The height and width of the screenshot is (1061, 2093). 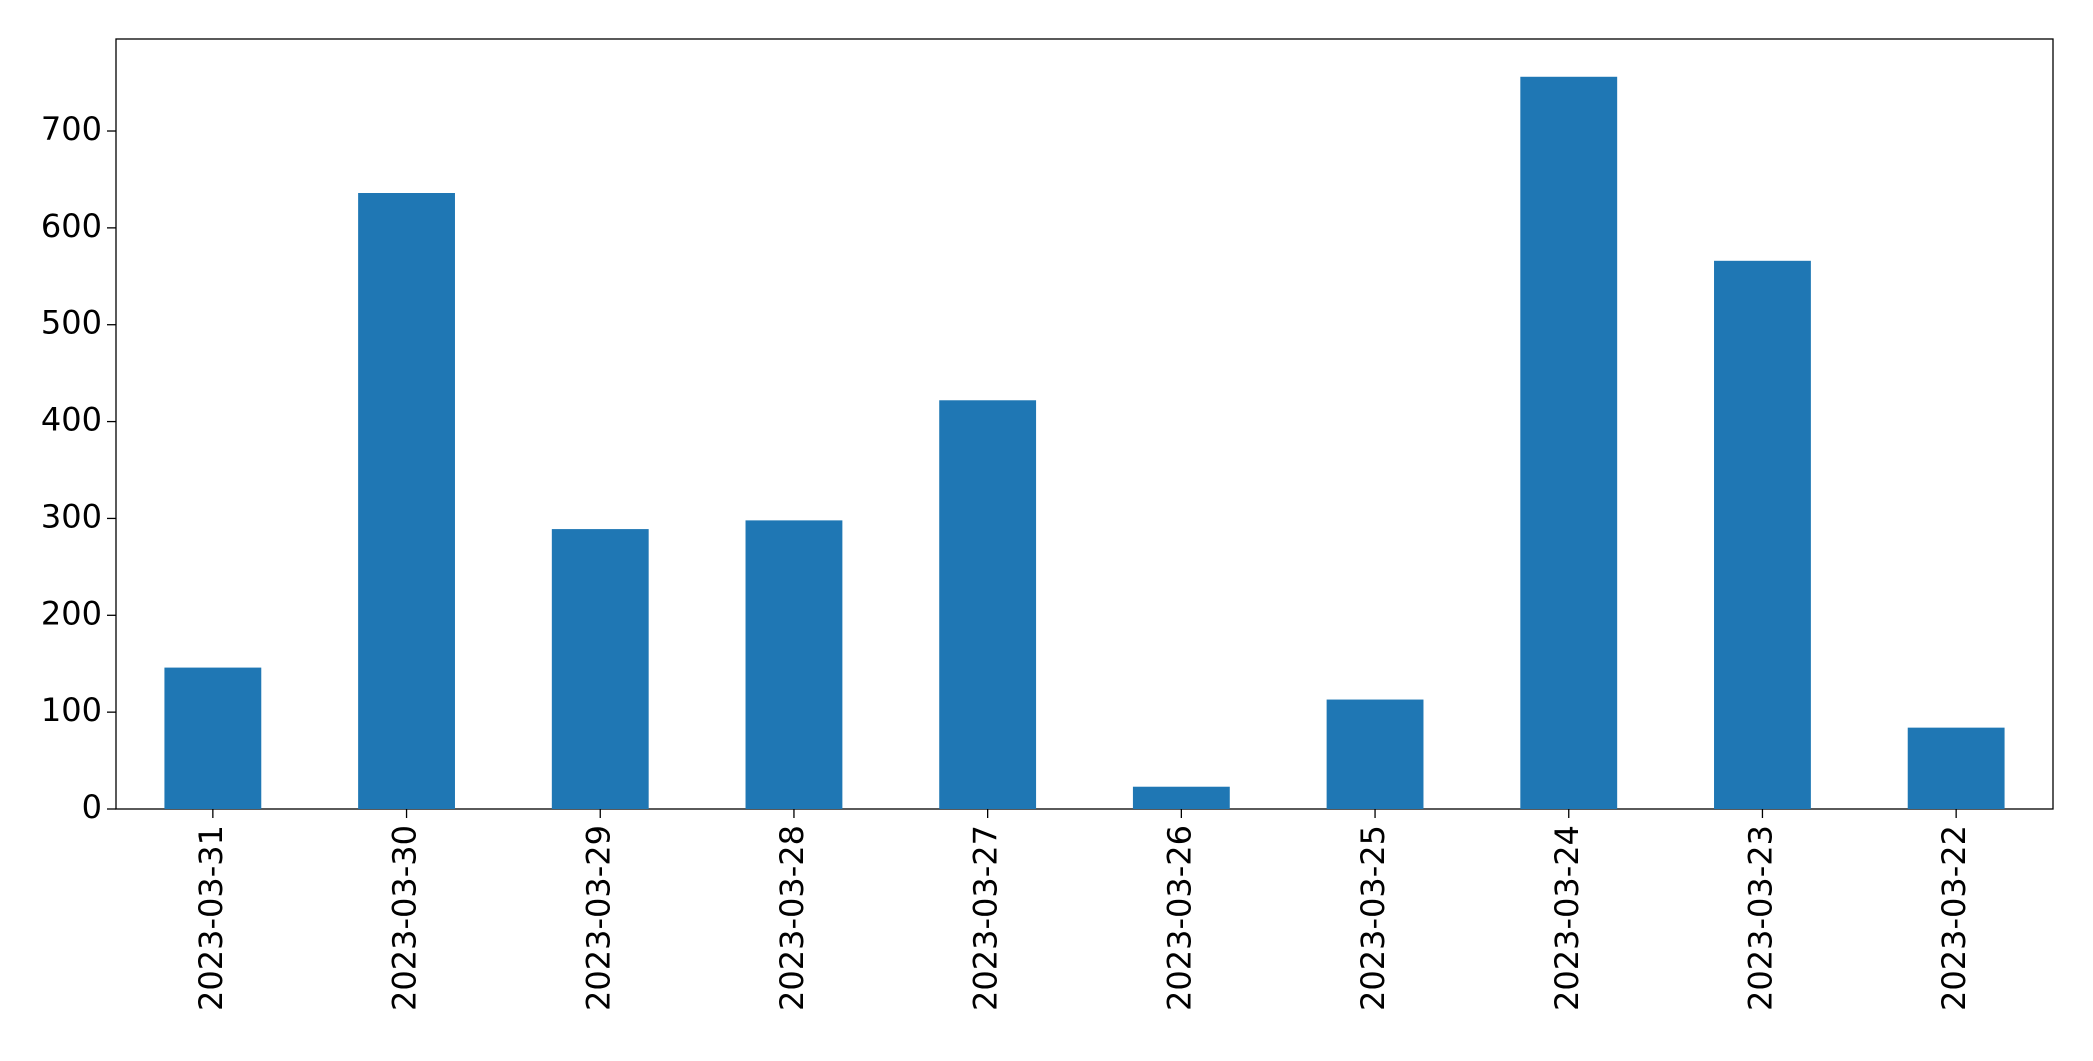 I want to click on y-tick-label: 700, so click(x=71, y=129).